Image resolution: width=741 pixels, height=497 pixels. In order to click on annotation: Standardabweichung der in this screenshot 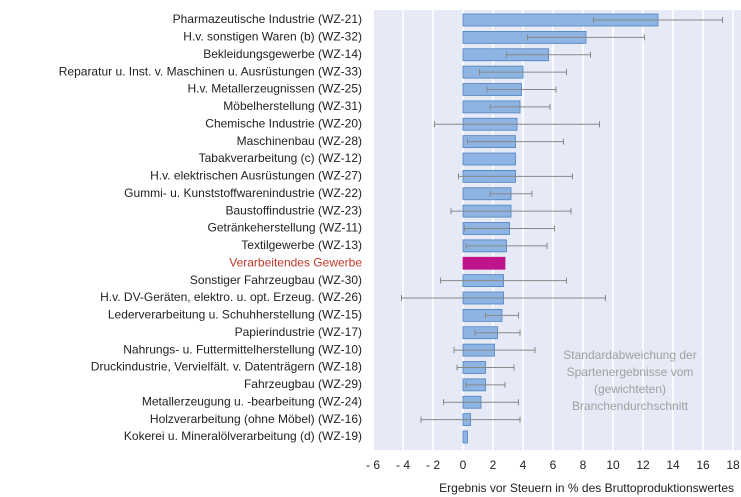, I will do `click(629, 355)`.